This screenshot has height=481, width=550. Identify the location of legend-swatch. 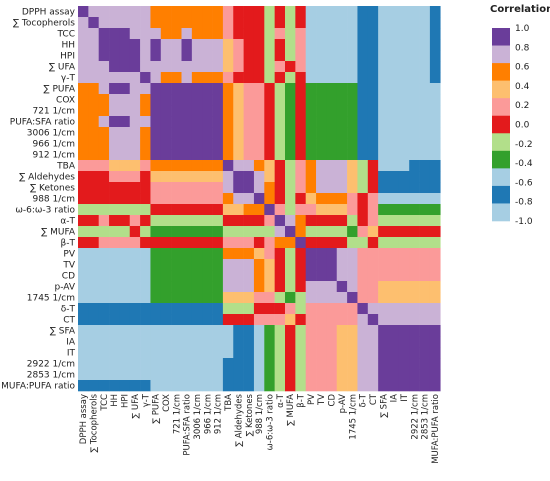
(501, 107).